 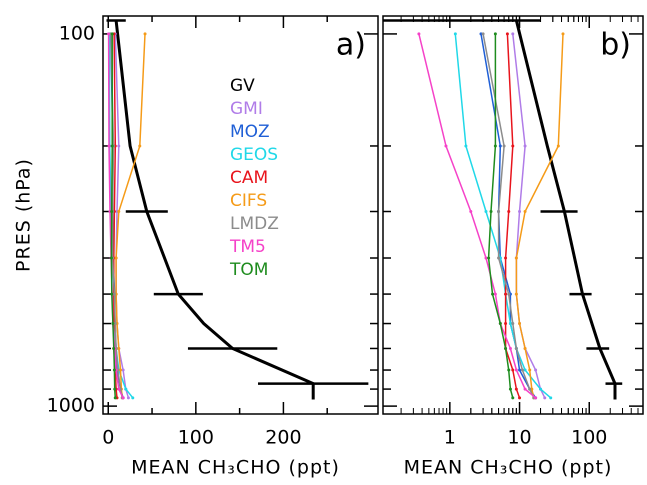 What do you see at coordinates (247, 247) in the screenshot?
I see `legend-entry: TM5` at bounding box center [247, 247].